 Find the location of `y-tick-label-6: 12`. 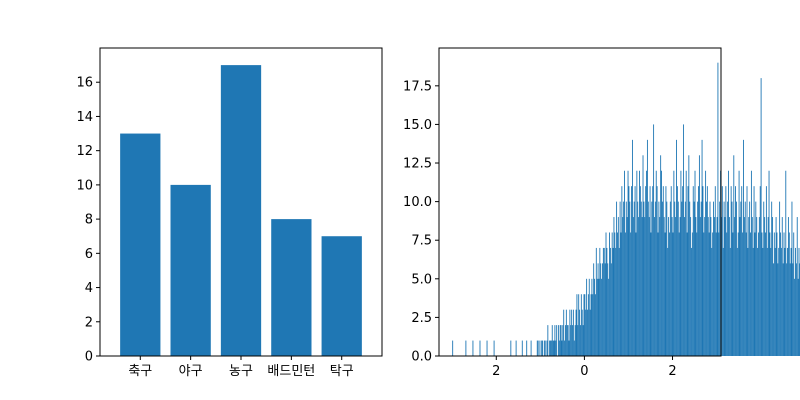

y-tick-label-6: 12 is located at coordinates (84, 151).